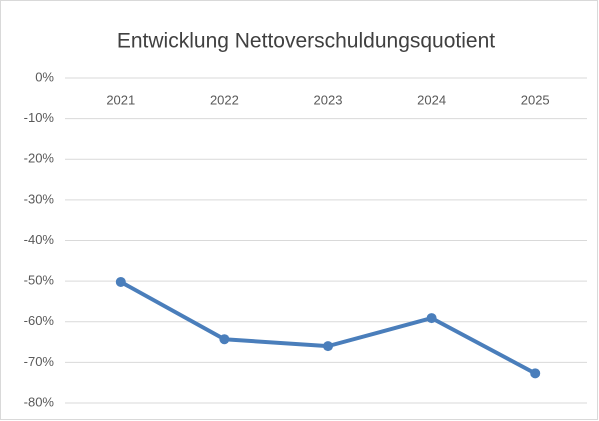  What do you see at coordinates (120, 99) in the screenshot?
I see `x-tick-label: 2021` at bounding box center [120, 99].